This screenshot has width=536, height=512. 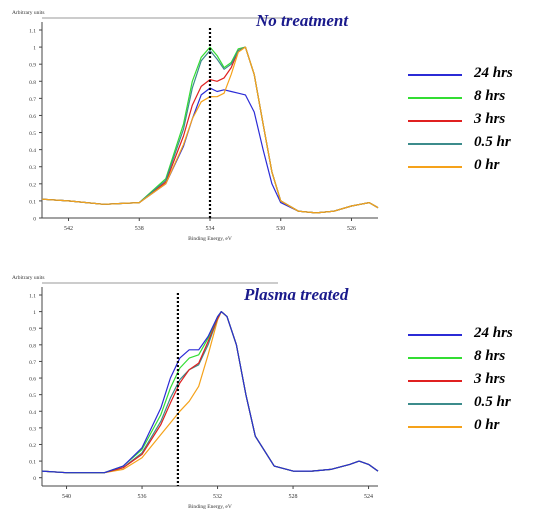 I want to click on chart-title-no-treatment: No treatment, so click(x=302, y=20).